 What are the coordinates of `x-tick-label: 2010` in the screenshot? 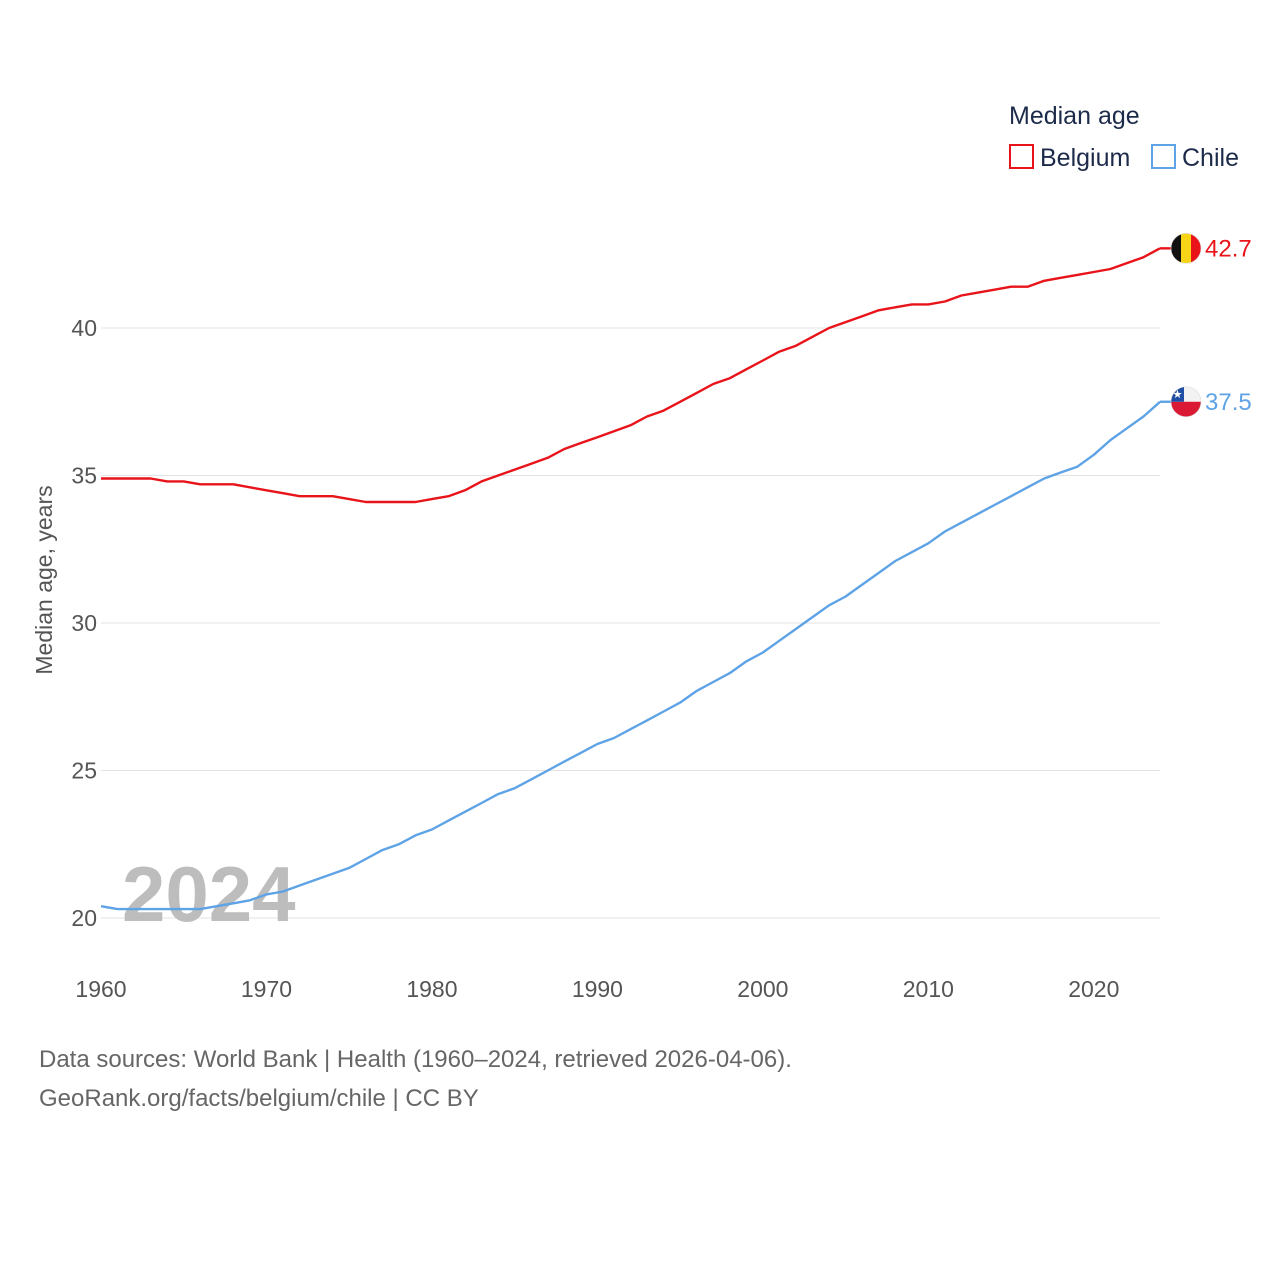 It's located at (928, 989).